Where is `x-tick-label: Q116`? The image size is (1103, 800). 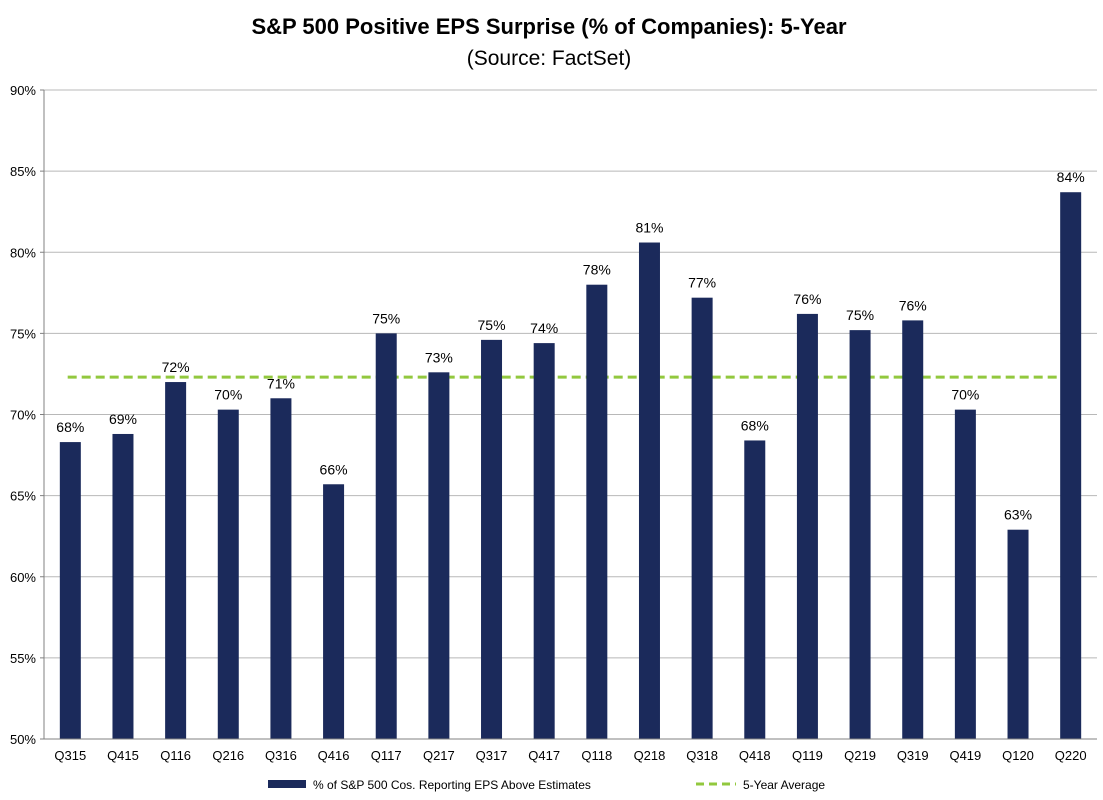 x-tick-label: Q116 is located at coordinates (175, 755).